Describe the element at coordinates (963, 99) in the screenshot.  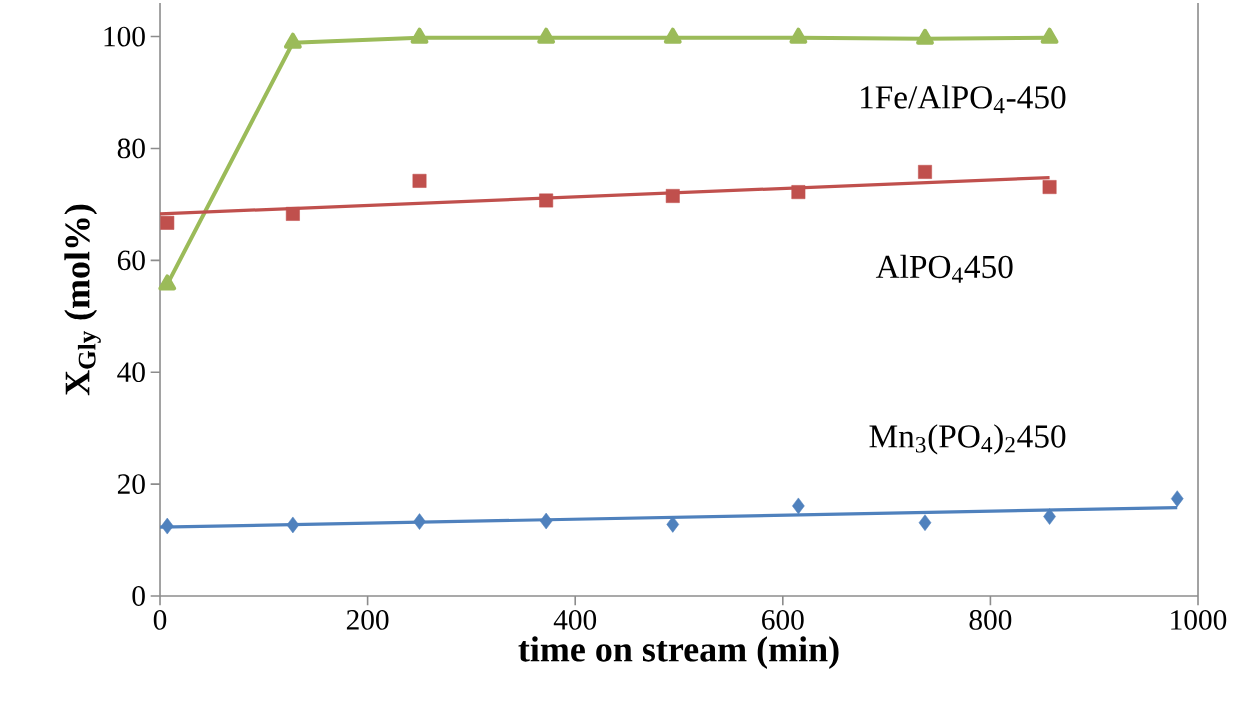
I see `series-label: 1Fe/AlPO$_{4}$-450` at that location.